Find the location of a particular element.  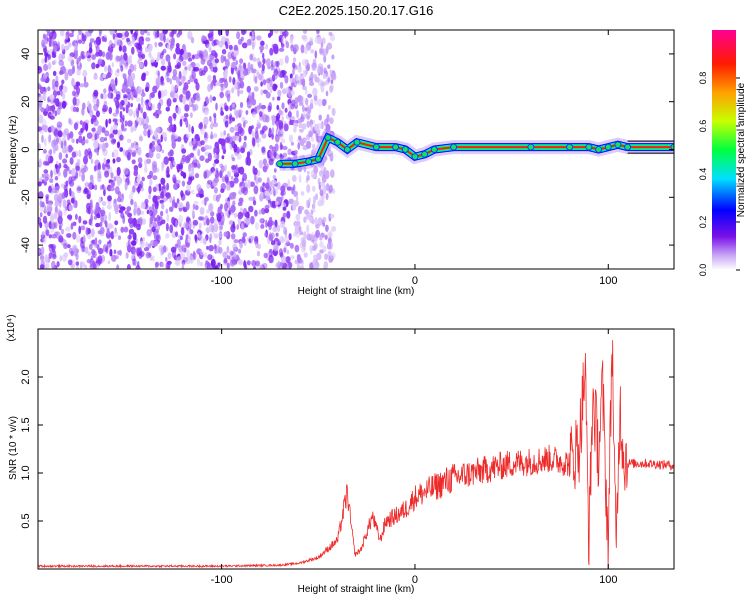

colorbar-tick-label: 0.4 is located at coordinates (703, 174).